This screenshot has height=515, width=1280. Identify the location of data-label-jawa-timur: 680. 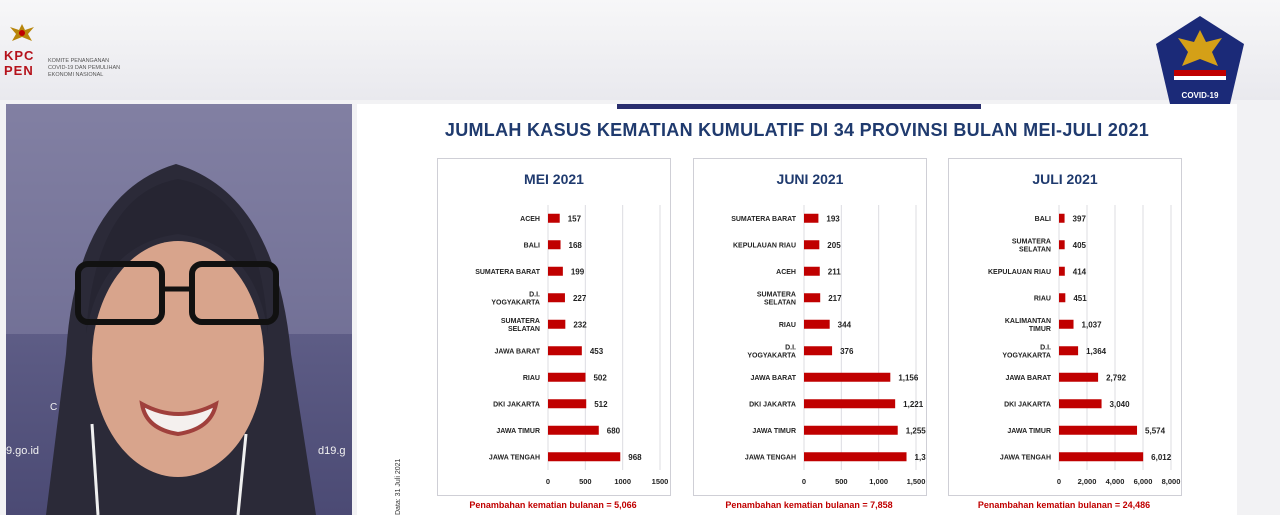
(614, 430).